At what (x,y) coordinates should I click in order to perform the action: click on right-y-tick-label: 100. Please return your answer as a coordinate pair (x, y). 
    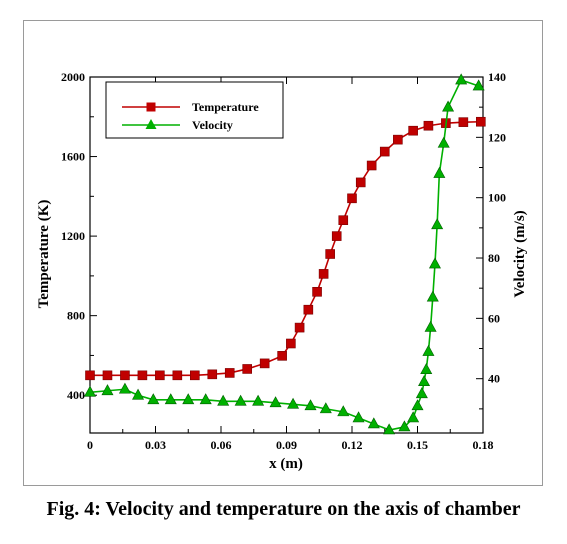
    Looking at the image, I should click on (497, 198).